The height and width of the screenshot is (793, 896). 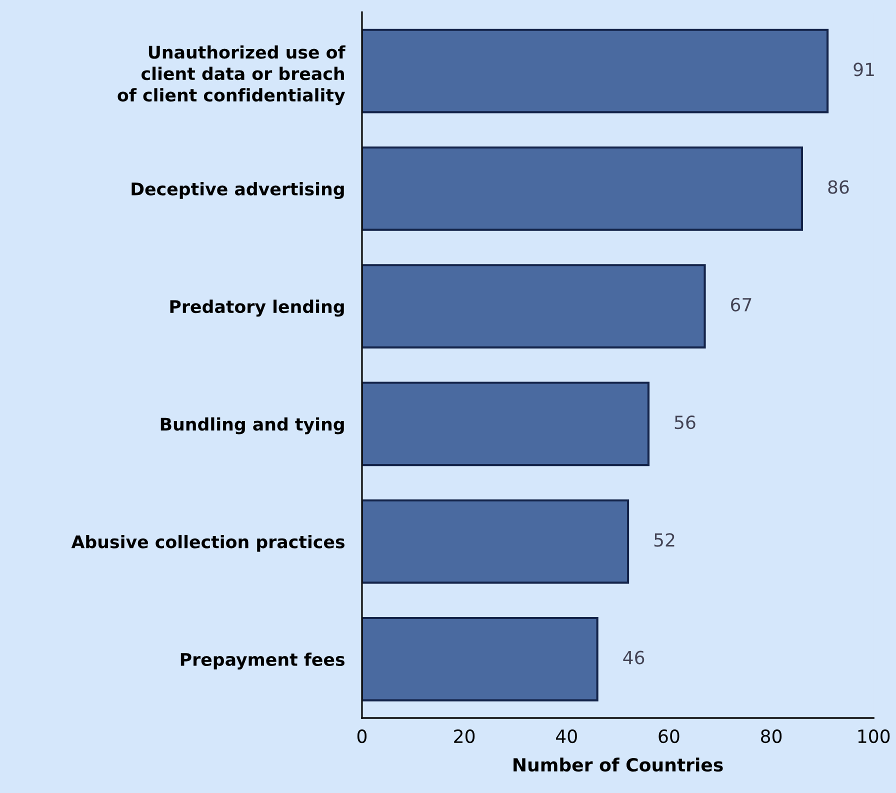 What do you see at coordinates (664, 540) in the screenshot?
I see `data-label: 52` at bounding box center [664, 540].